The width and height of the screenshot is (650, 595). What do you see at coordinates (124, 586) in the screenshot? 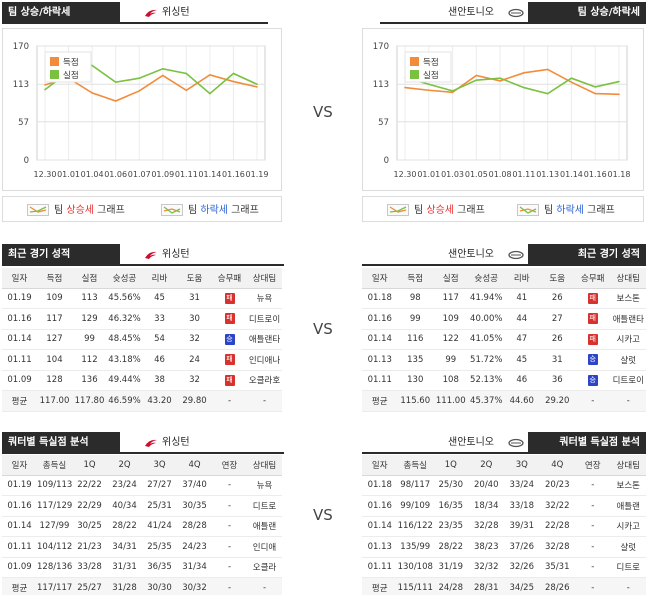
I see `table-cell: 31/28` at bounding box center [124, 586].